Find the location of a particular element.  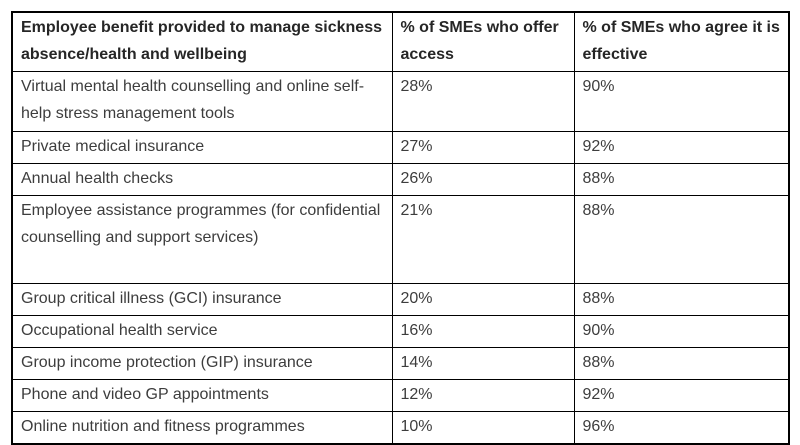

offer-access-cell: 28% is located at coordinates (483, 101).